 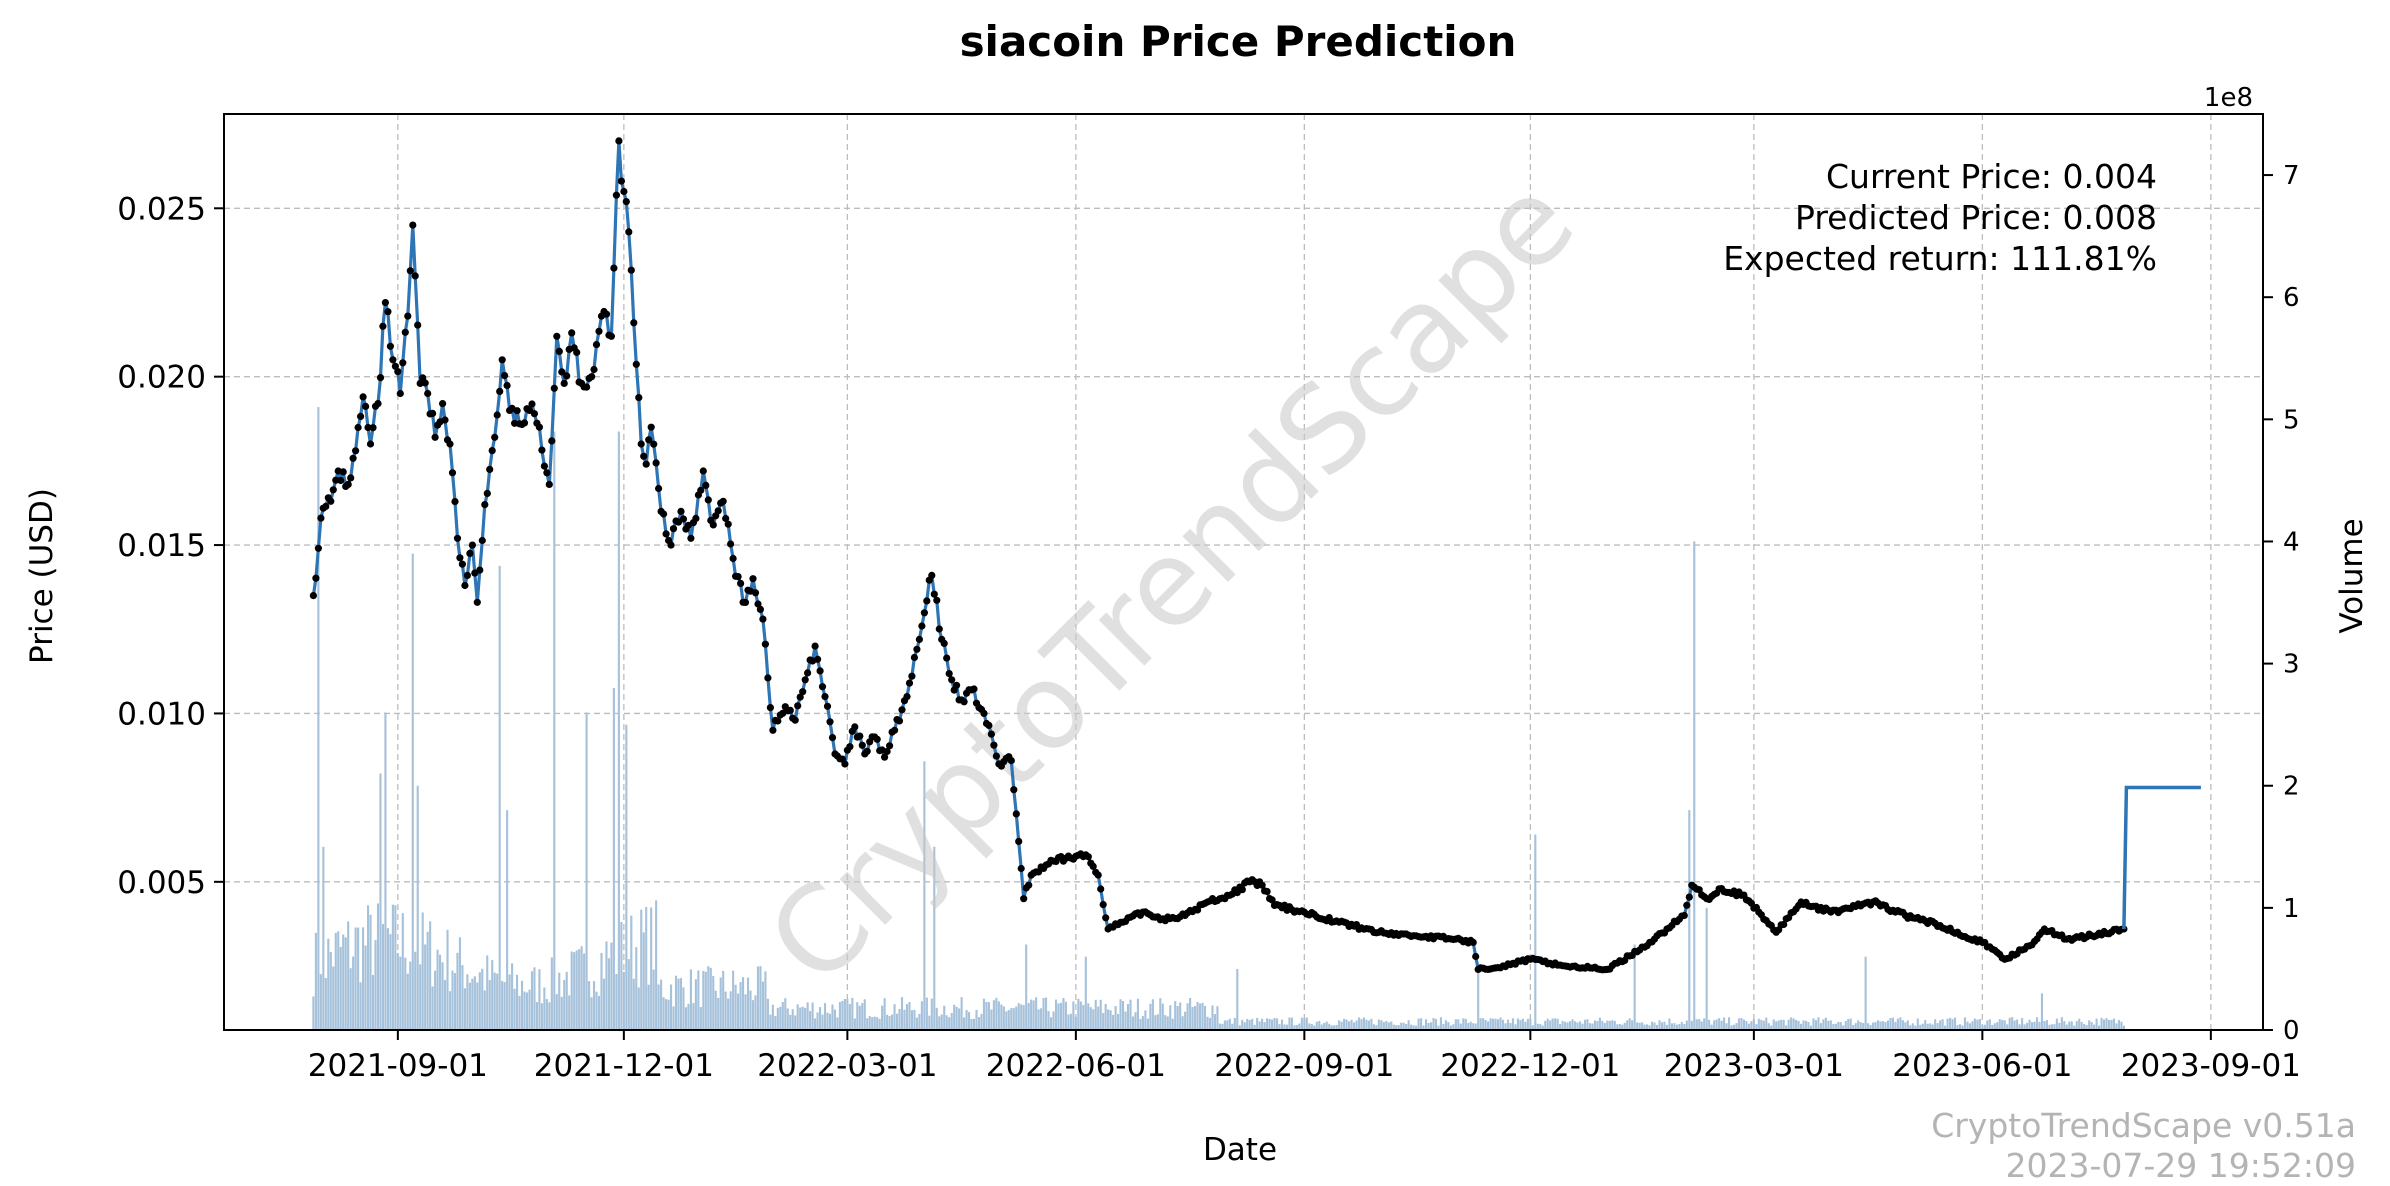 What do you see at coordinates (2143, 1125) in the screenshot?
I see `footer-version: CryptoTrendScape v0.51a` at bounding box center [2143, 1125].